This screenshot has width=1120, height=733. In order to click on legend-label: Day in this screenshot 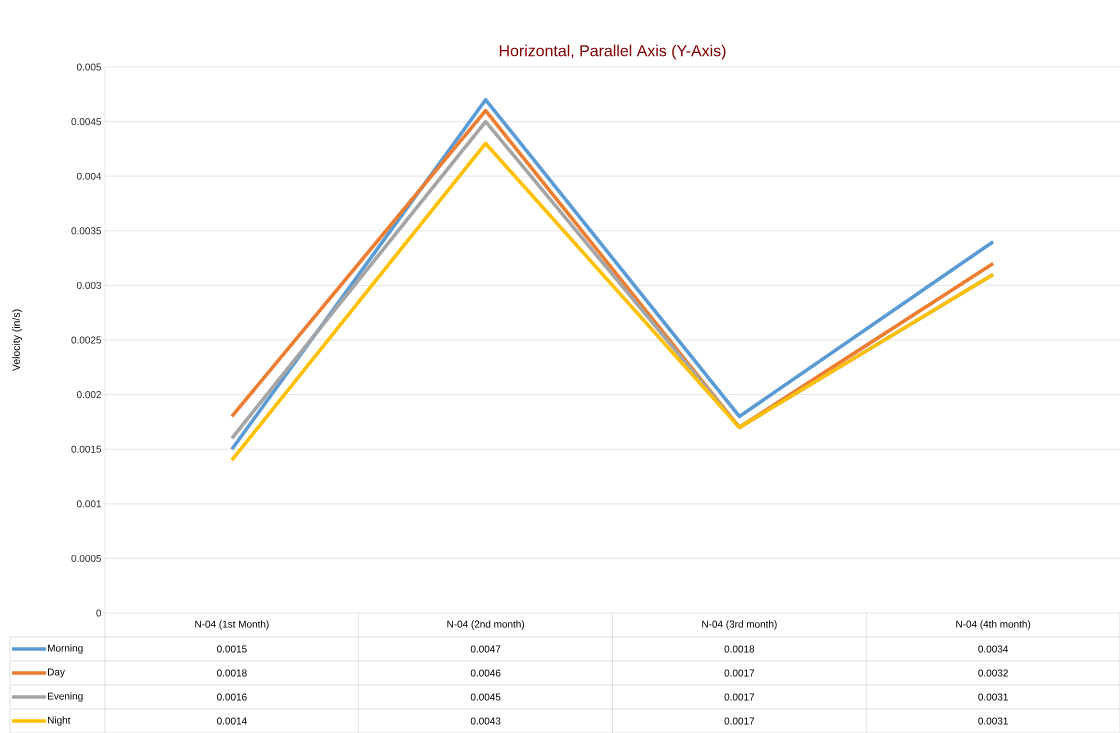, I will do `click(56, 673)`.